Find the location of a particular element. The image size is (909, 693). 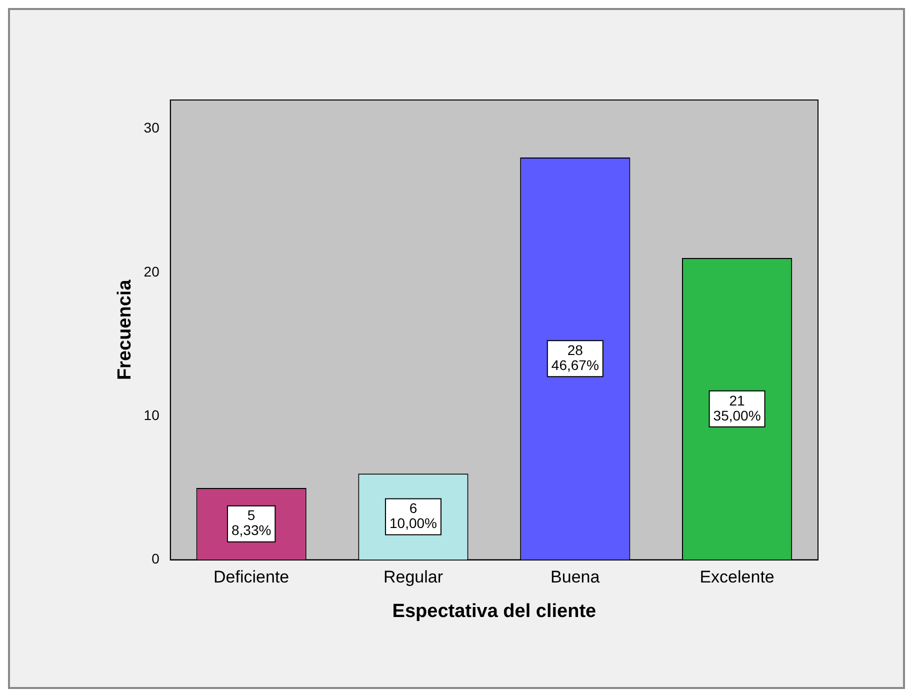

y-tick-label: 0 is located at coordinates (156, 558).